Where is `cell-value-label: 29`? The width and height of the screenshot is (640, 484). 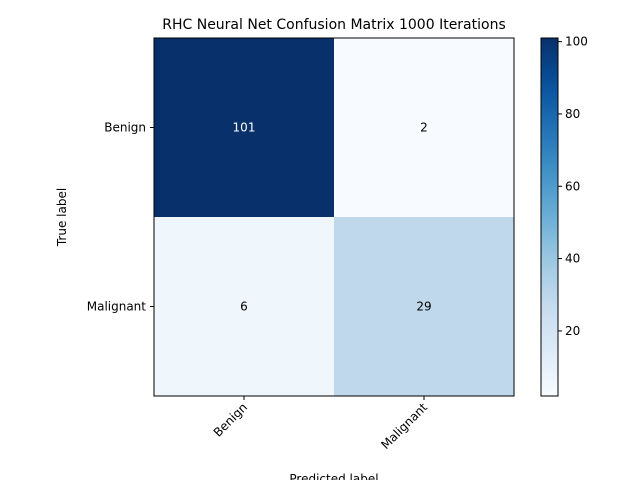 cell-value-label: 29 is located at coordinates (423, 307).